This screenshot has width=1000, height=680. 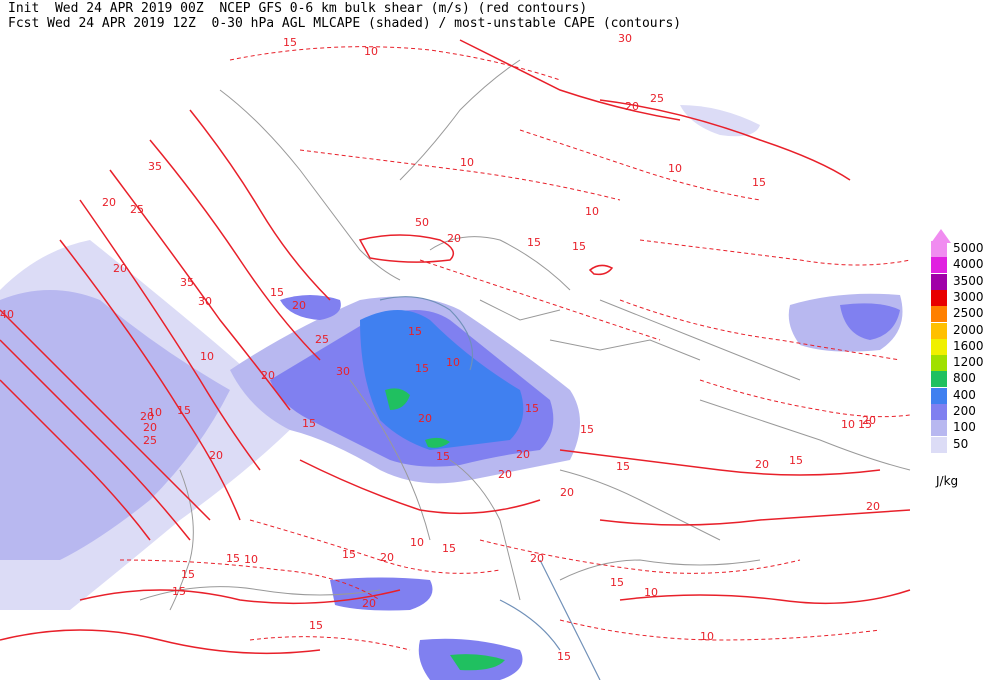 I want to click on legend-label: 4000, so click(x=968, y=264).